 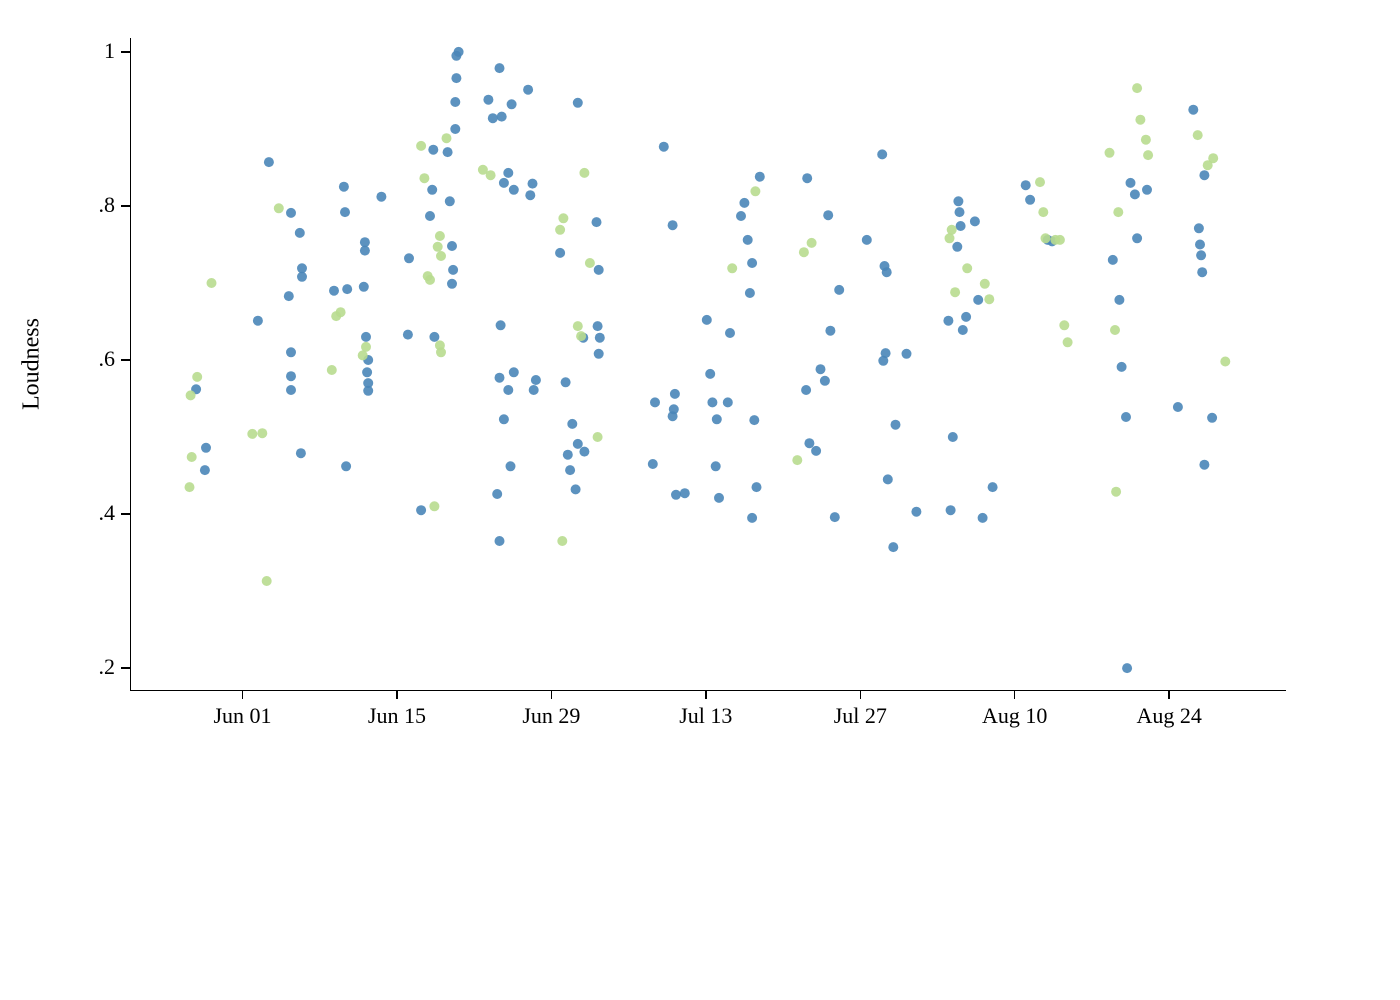 I want to click on x-tick-label: Aug 10, so click(x=1015, y=715).